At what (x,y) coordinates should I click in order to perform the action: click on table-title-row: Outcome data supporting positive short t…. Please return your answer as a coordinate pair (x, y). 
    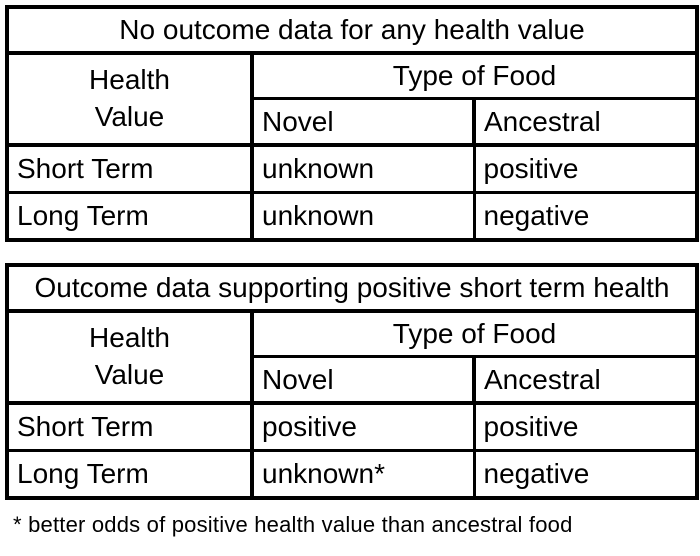
    Looking at the image, I should click on (352, 288).